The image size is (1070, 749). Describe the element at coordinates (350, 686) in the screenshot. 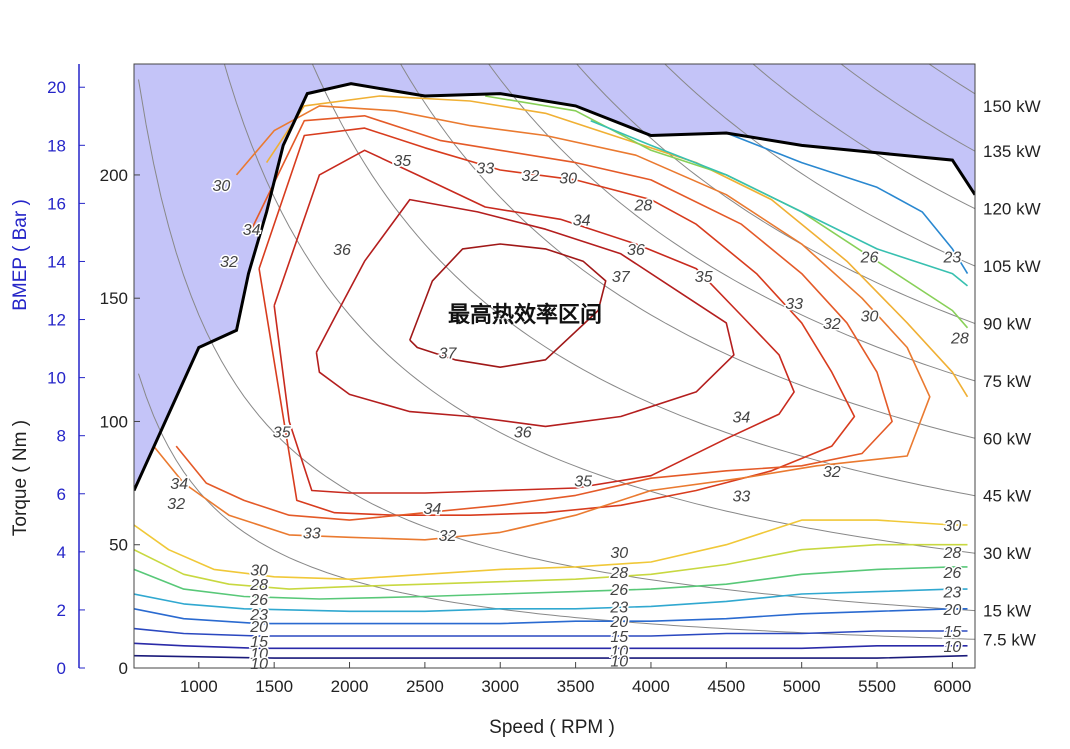

I see `x-tick-label: 2000` at that location.